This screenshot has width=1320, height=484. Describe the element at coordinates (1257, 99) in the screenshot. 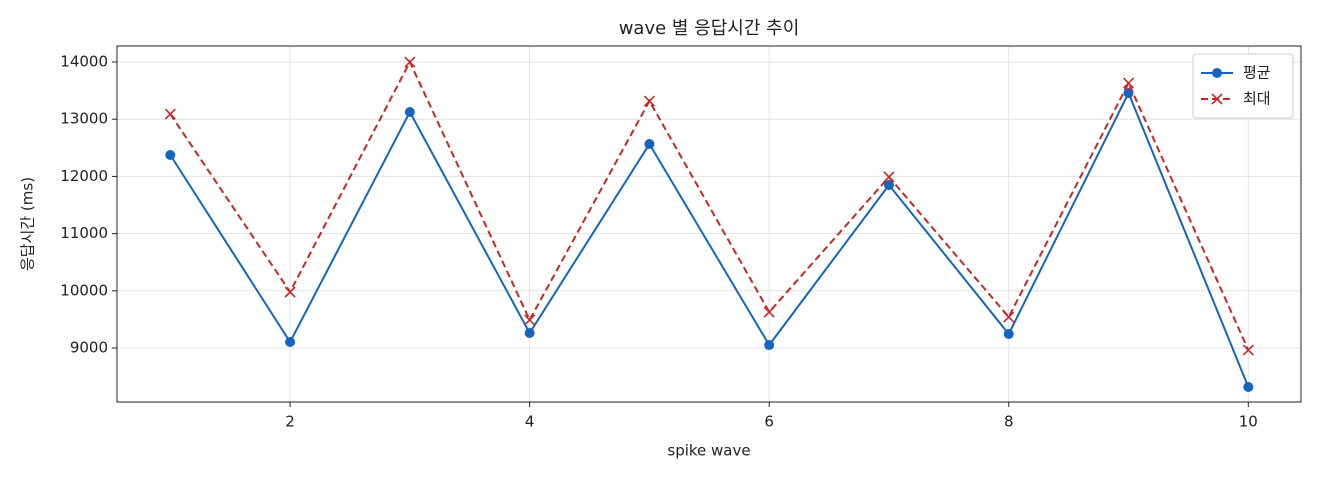

I see `legend-label: 최대` at that location.